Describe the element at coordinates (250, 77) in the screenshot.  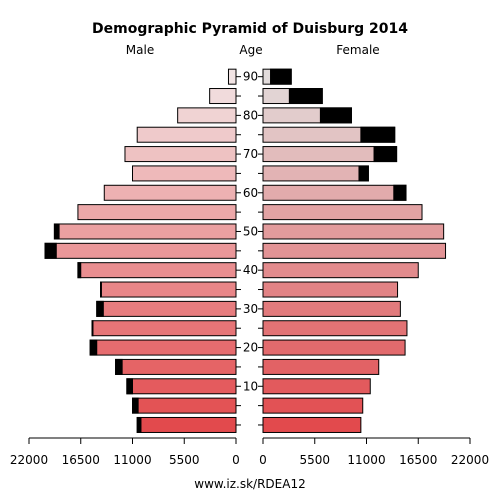
I see `age-tick-label-90: 90` at that location.